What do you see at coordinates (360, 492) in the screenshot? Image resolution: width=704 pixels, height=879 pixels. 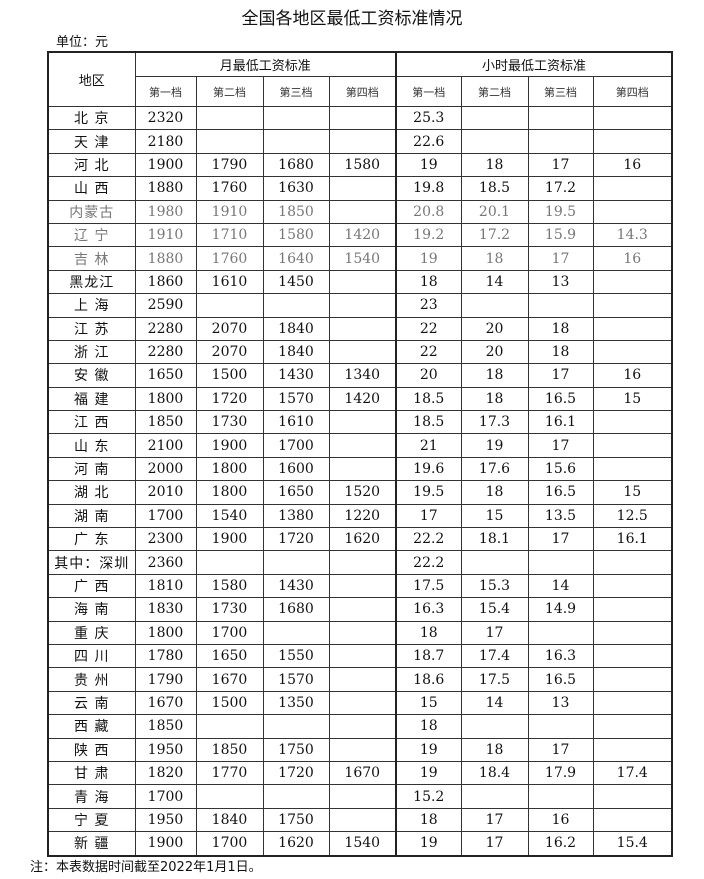 I see `table-row: 湖 北 2010 1800 1650 1520 19.5 18 16.5 15` at bounding box center [360, 492].